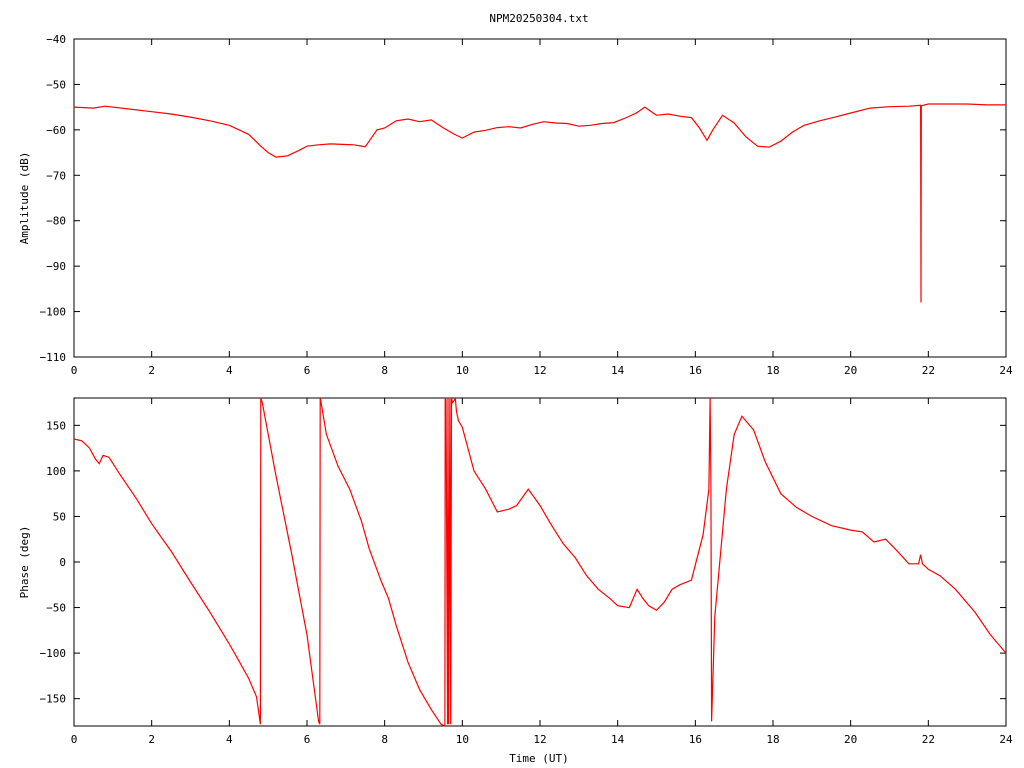 This screenshot has width=1024, height=768. Describe the element at coordinates (539, 370) in the screenshot. I see `amplitude-x-tick-label: 12` at that location.